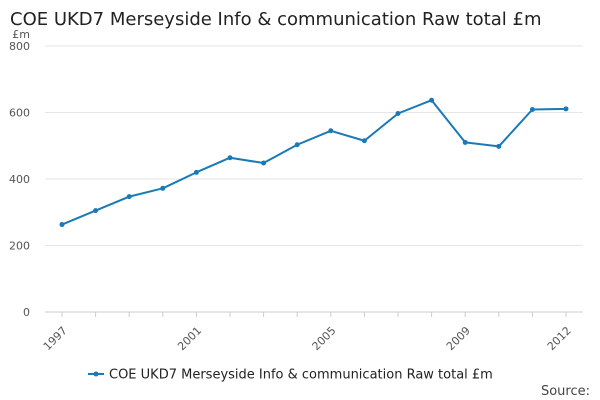  What do you see at coordinates (189, 338) in the screenshot?
I see `x-tick-label: 2001` at bounding box center [189, 338].